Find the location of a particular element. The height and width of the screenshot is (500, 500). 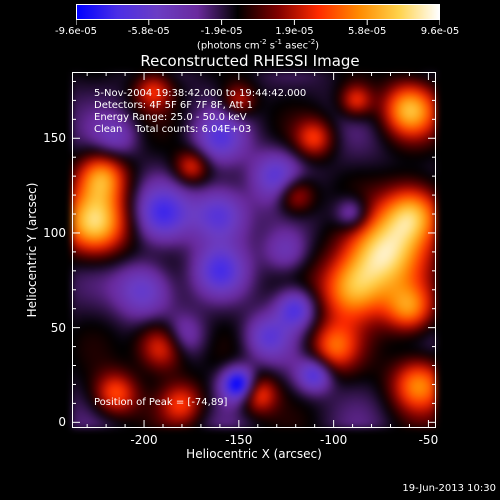

colorbar-ticks is located at coordinates (258, 22).